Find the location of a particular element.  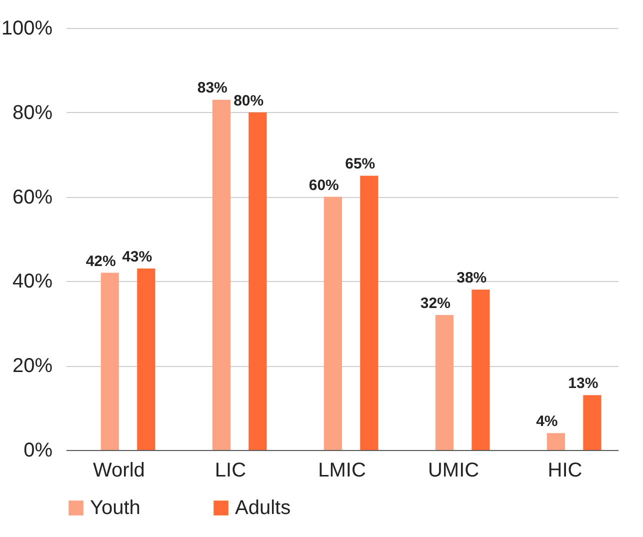

y-tick-label: 100% is located at coordinates (27, 29).